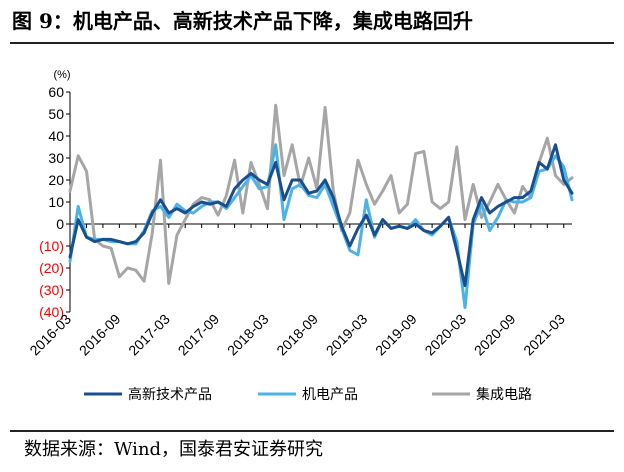 Image resolution: width=624 pixels, height=472 pixels. I want to click on x-tick-label: 2021-03, so click(544, 335).